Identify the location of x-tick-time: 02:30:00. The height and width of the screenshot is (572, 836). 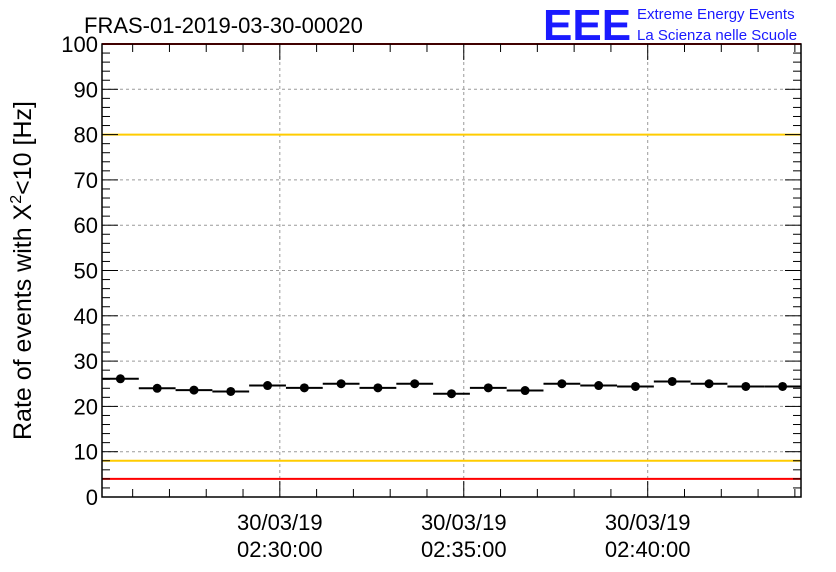
(280, 549).